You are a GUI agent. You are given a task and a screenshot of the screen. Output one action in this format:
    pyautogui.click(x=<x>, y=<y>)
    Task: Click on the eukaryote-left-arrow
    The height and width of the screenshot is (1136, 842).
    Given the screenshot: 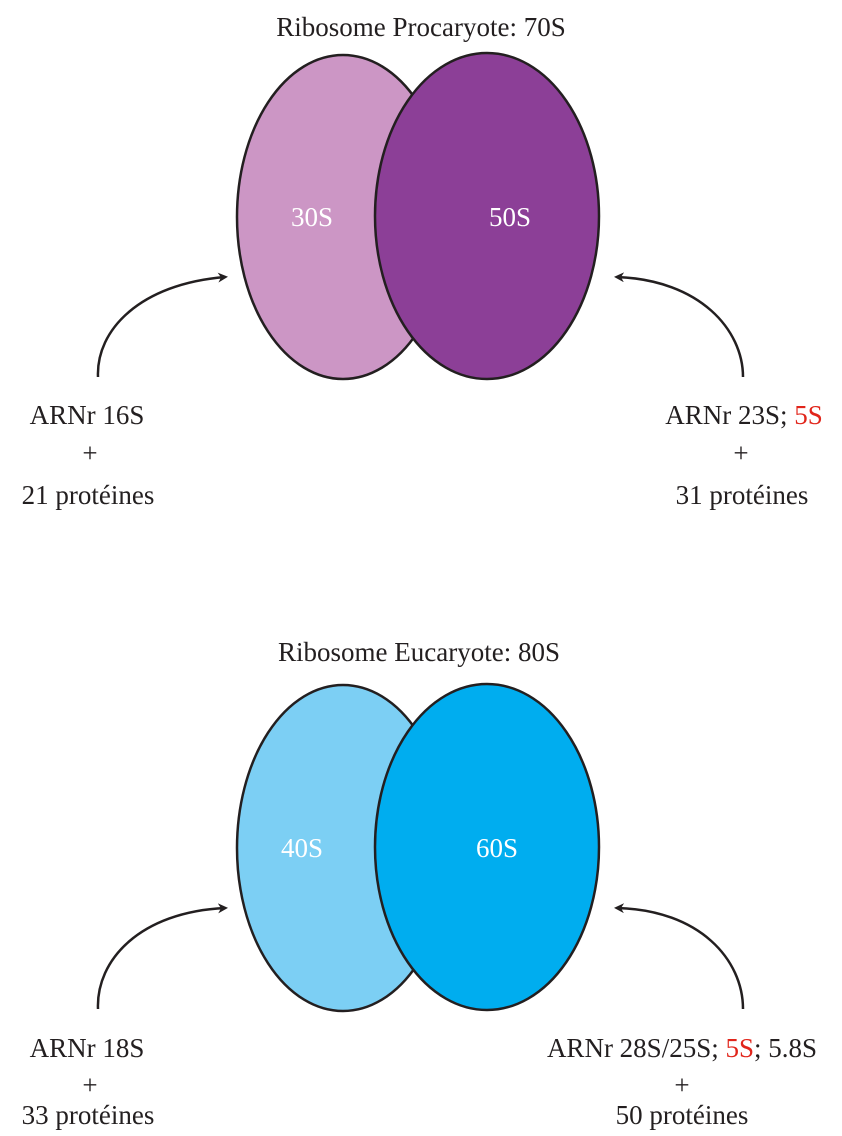 What is the action you would take?
    pyautogui.click(x=162, y=956)
    